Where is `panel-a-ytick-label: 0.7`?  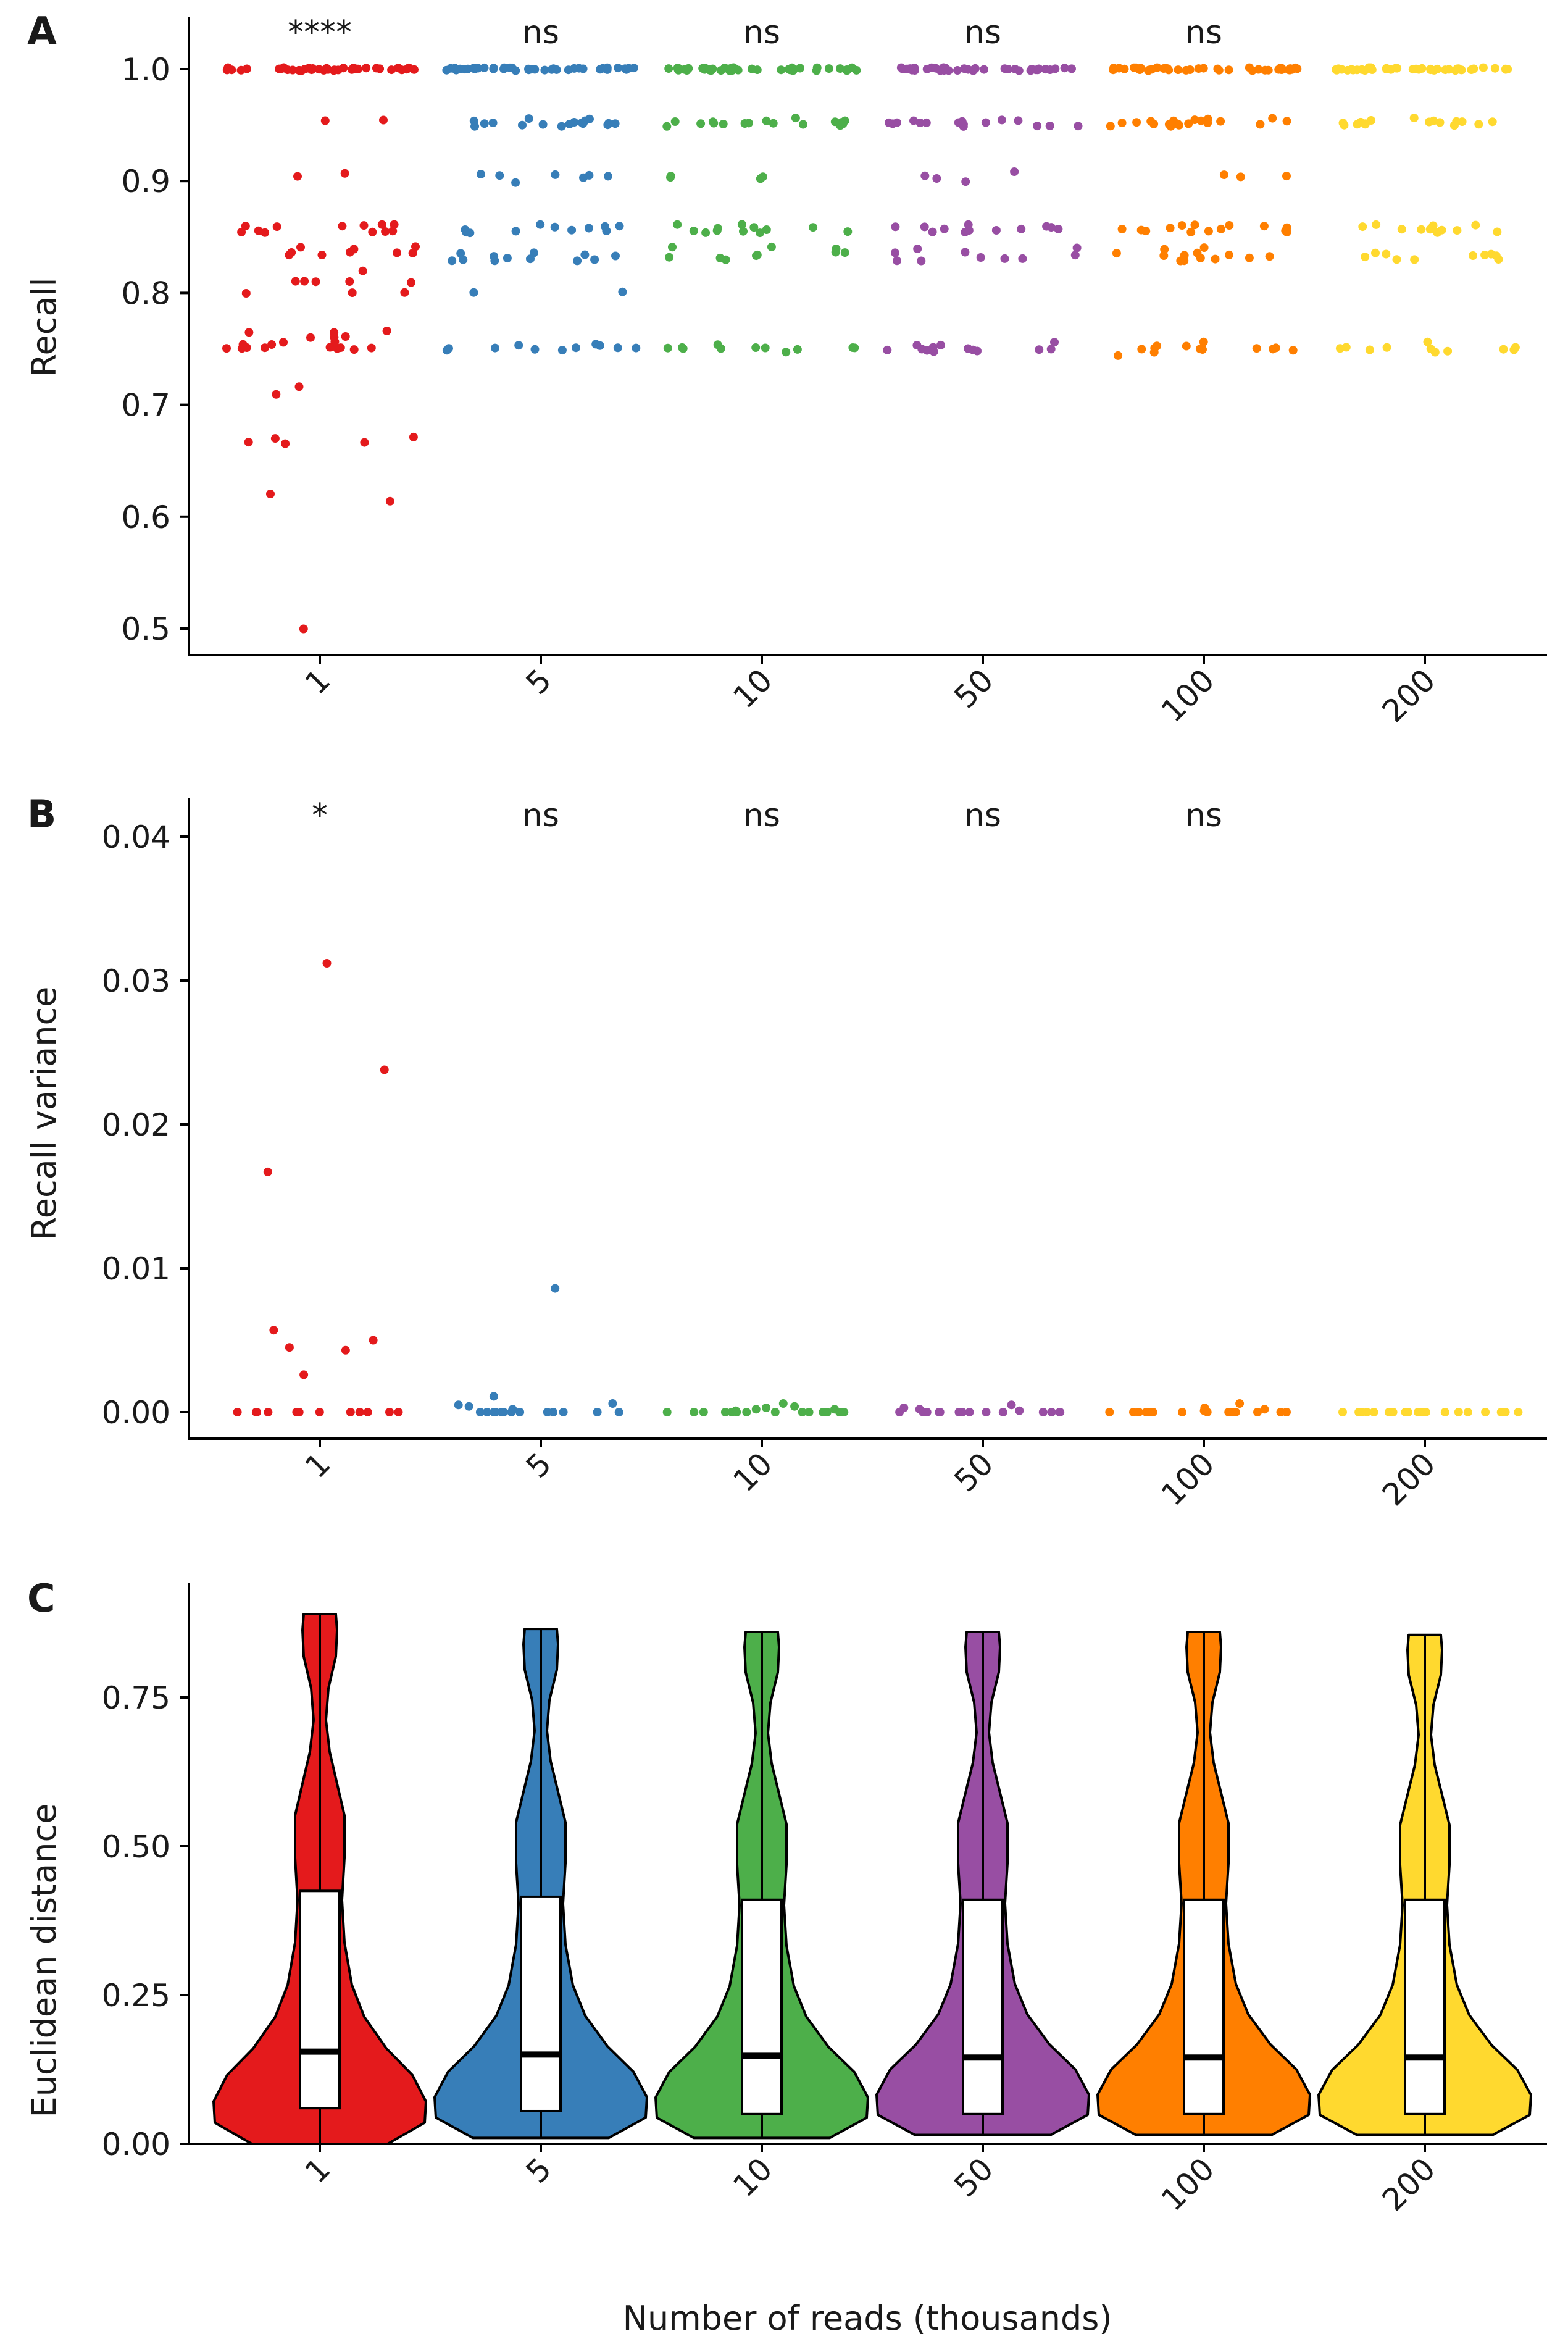
panel-a-ytick-label: 0.7 is located at coordinates (145, 406).